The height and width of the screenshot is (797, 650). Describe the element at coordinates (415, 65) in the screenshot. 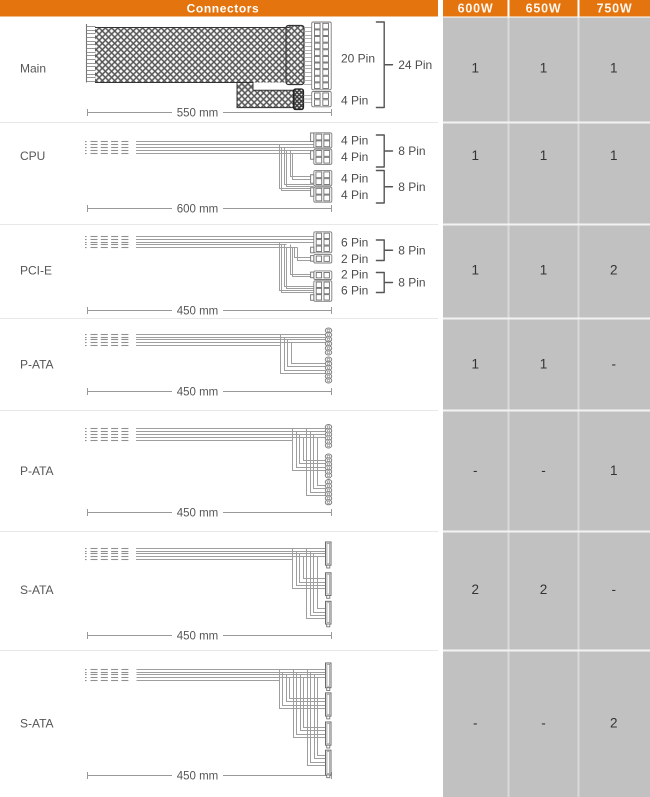

I see `svg-text: 24 Pin` at that location.